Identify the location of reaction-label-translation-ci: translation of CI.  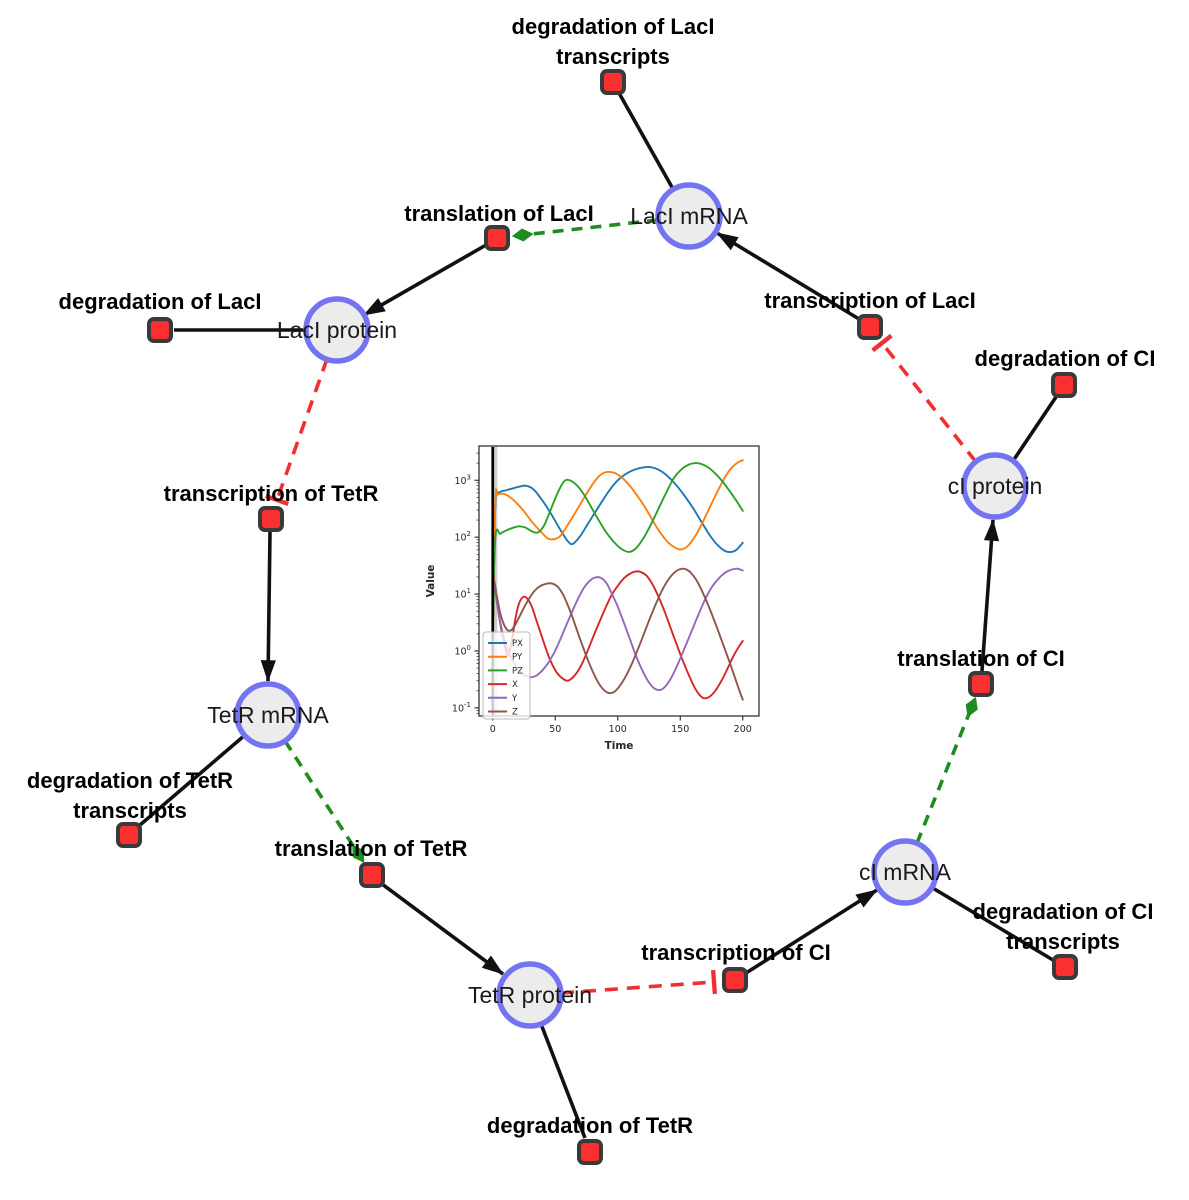
(980, 658).